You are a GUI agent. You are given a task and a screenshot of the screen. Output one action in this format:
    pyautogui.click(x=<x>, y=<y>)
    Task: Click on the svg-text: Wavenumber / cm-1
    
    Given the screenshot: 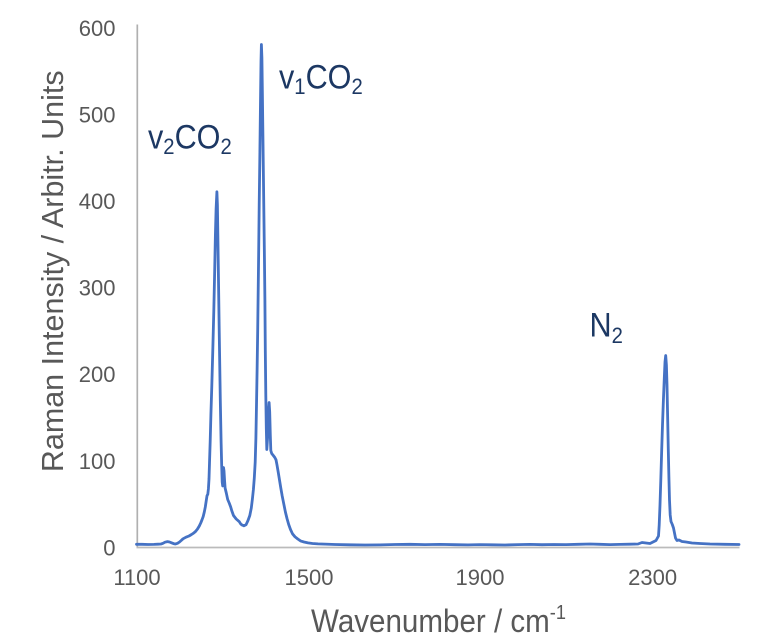 What is the action you would take?
    pyautogui.click(x=438, y=620)
    